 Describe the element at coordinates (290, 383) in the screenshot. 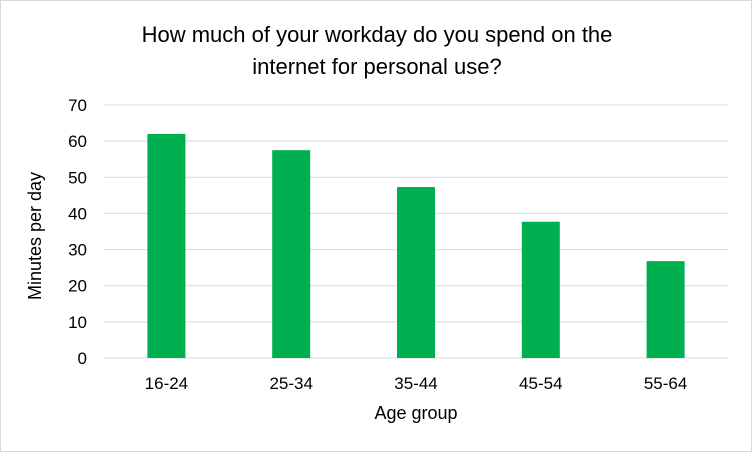

I see `x-tick-label-25-34: 25-34` at that location.